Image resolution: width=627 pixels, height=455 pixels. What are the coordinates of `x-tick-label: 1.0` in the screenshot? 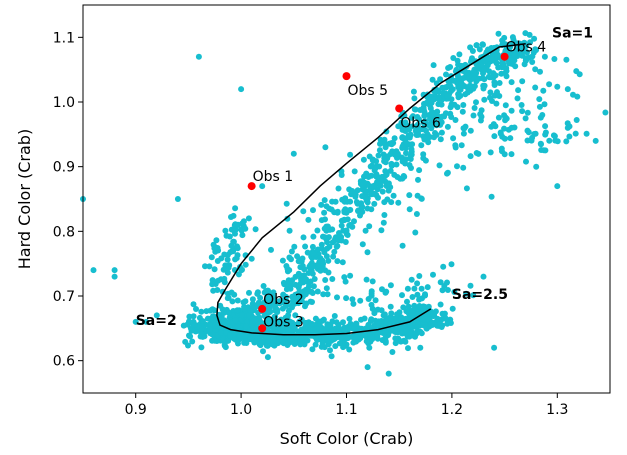 It's located at (241, 410).